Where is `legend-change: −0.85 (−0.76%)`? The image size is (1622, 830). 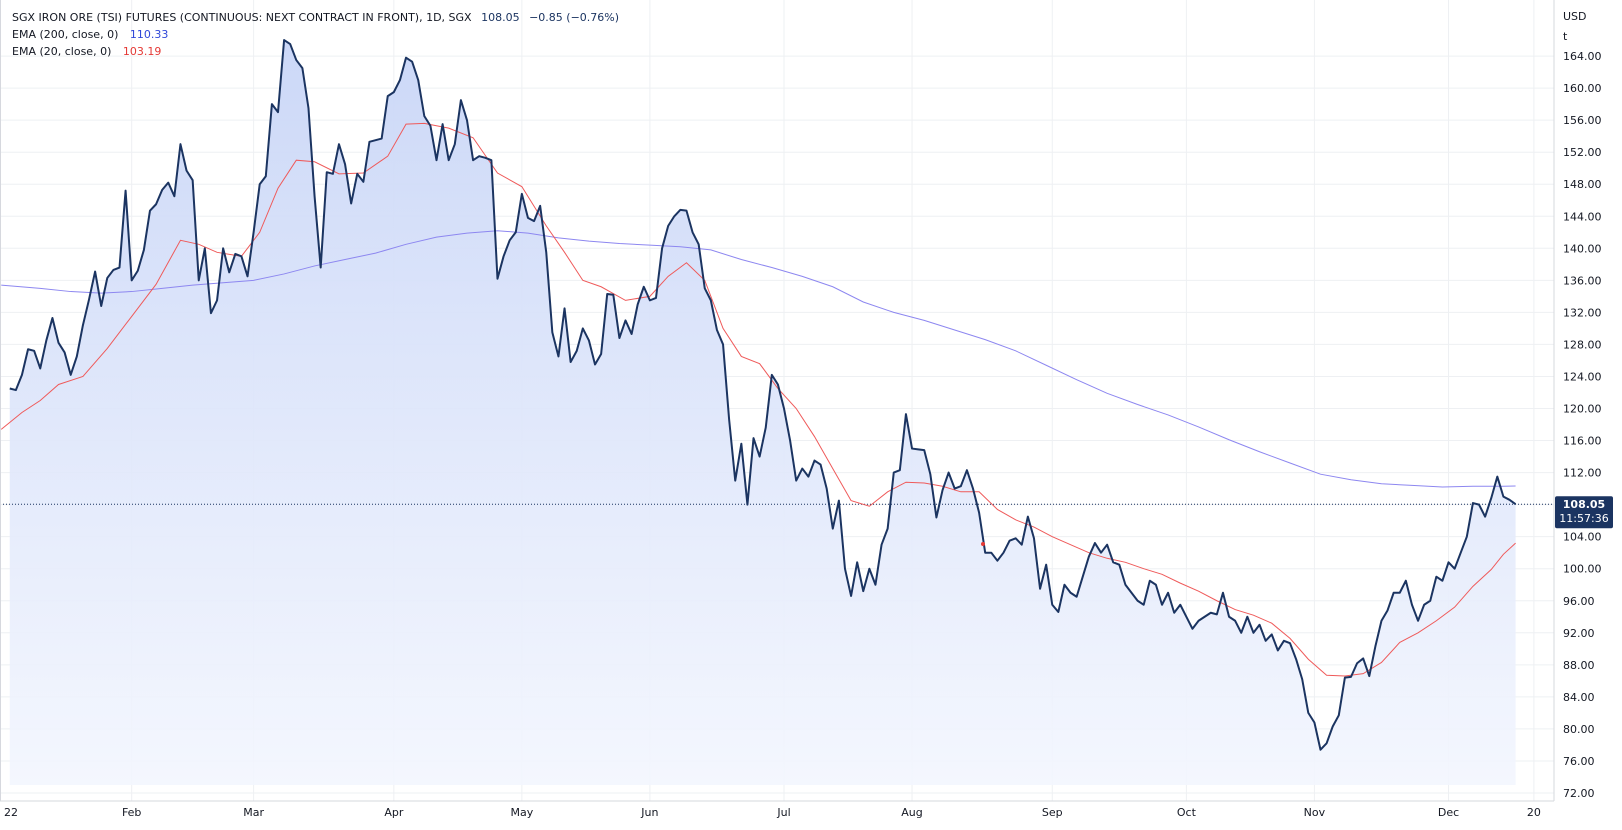 legend-change: −0.85 (−0.76%) is located at coordinates (574, 17).